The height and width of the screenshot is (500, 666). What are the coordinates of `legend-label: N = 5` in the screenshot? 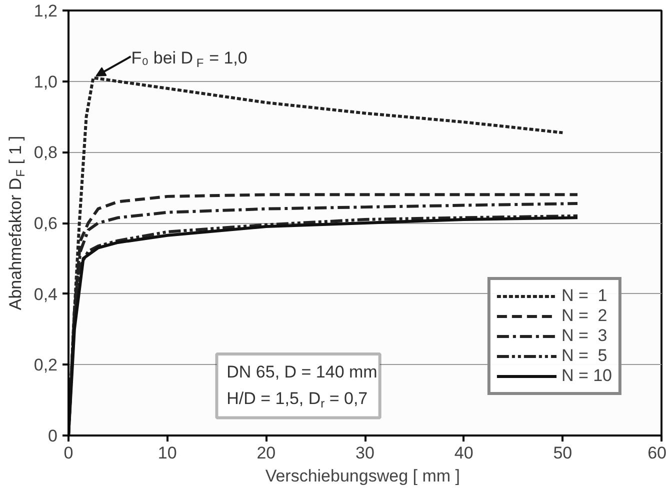 It's located at (584, 356).